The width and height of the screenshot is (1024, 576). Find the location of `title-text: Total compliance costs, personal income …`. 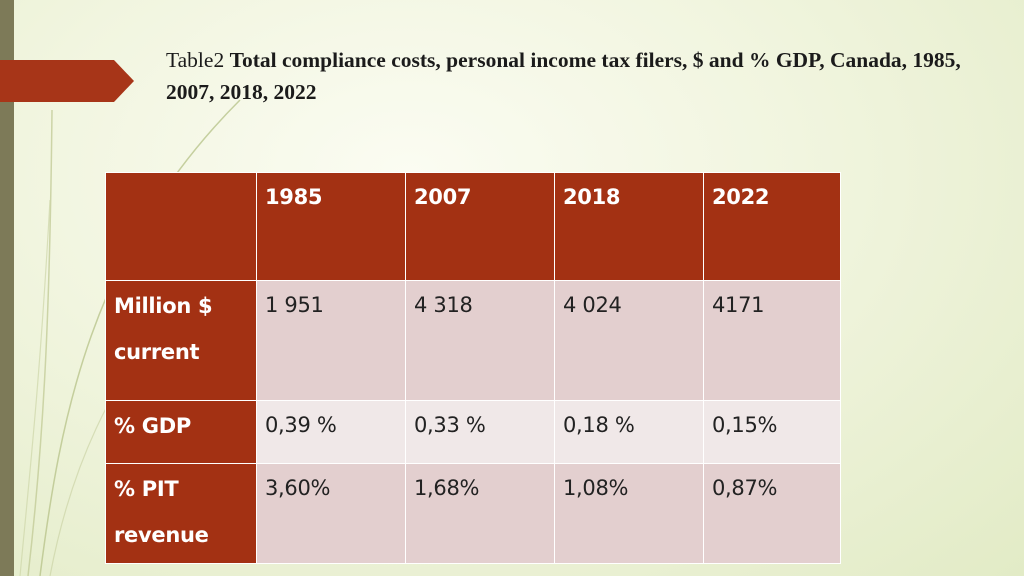

title-text: Total compliance costs, personal income … is located at coordinates (563, 76).